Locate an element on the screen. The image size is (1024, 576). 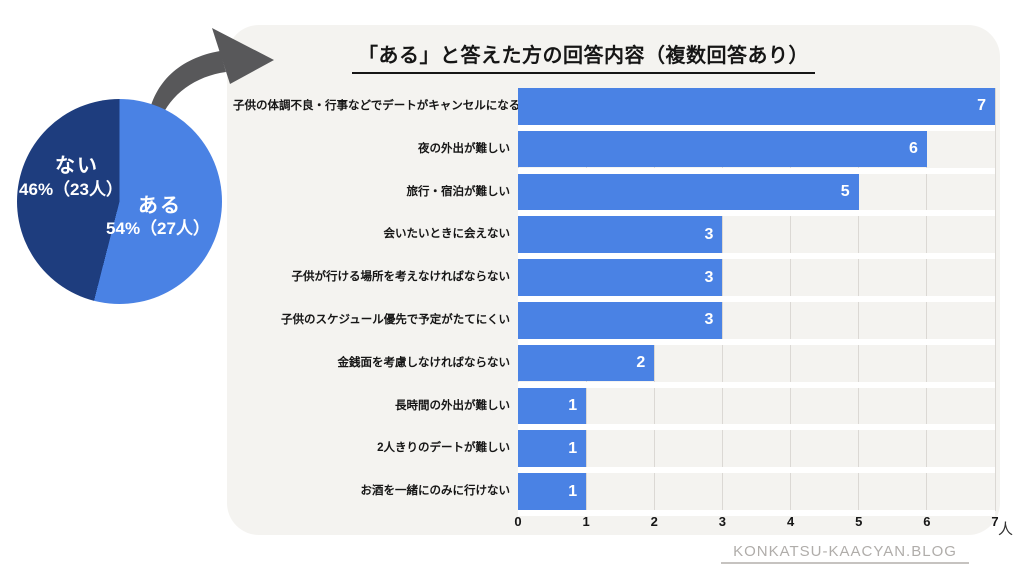
curved-arrow-icon is located at coordinates (211, 74).